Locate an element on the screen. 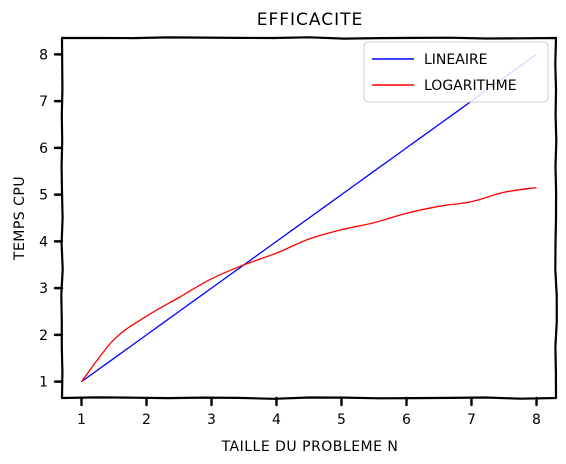 The image size is (566, 464). x-tick-label: 2 is located at coordinates (146, 420).